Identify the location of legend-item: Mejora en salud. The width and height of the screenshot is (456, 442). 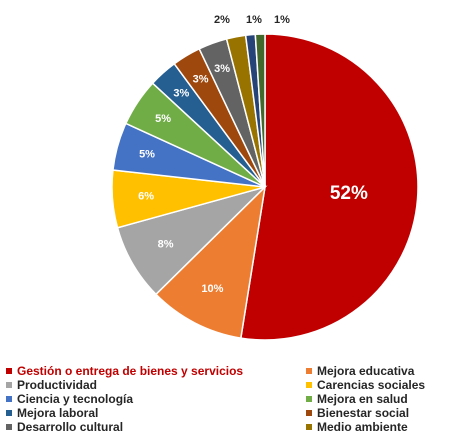
(357, 399).